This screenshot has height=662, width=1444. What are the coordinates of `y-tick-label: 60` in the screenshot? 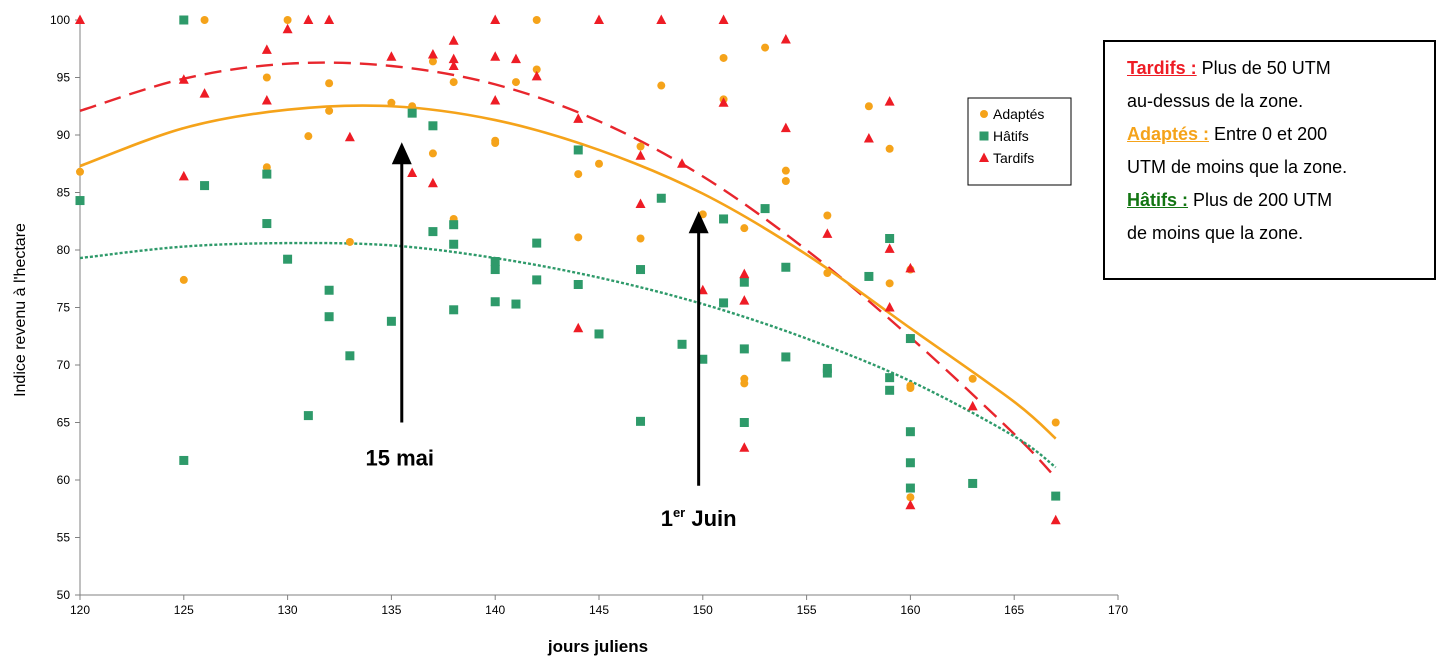 It's located at (64, 480).